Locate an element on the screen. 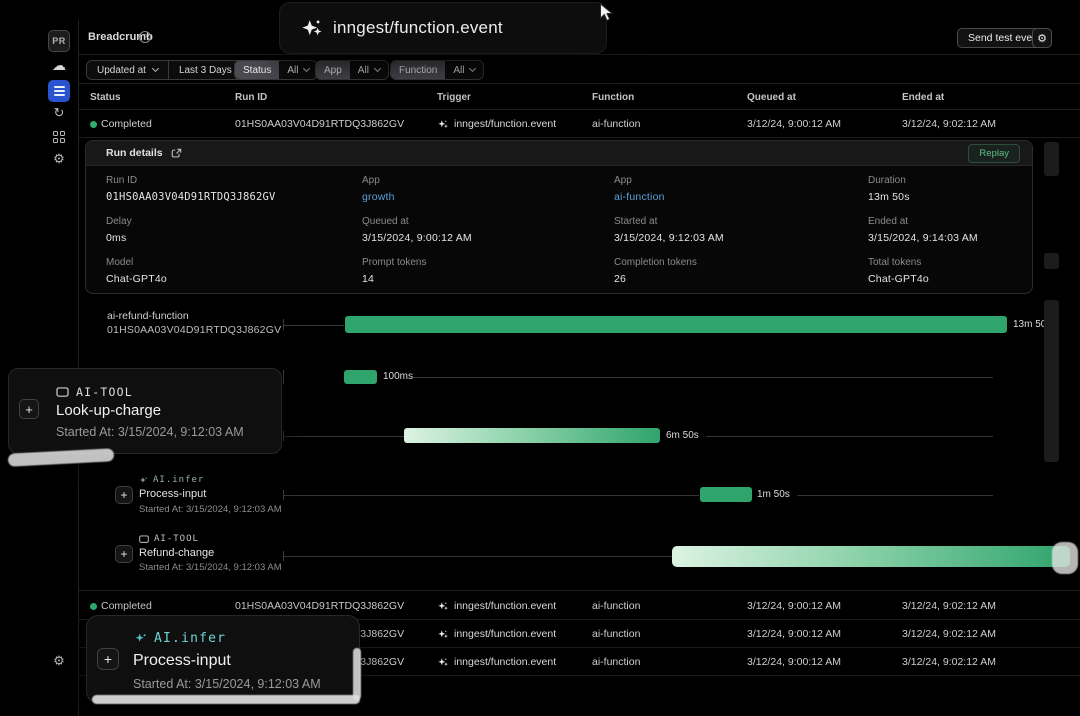 The width and height of the screenshot is (1080, 716). table-head-divider is located at coordinates (579, 109).